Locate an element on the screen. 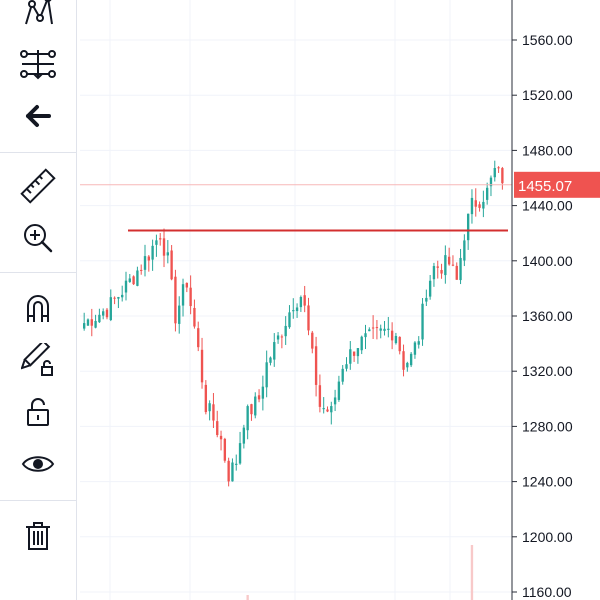 The image size is (600, 600). ruler-tool-button is located at coordinates (38, 186).